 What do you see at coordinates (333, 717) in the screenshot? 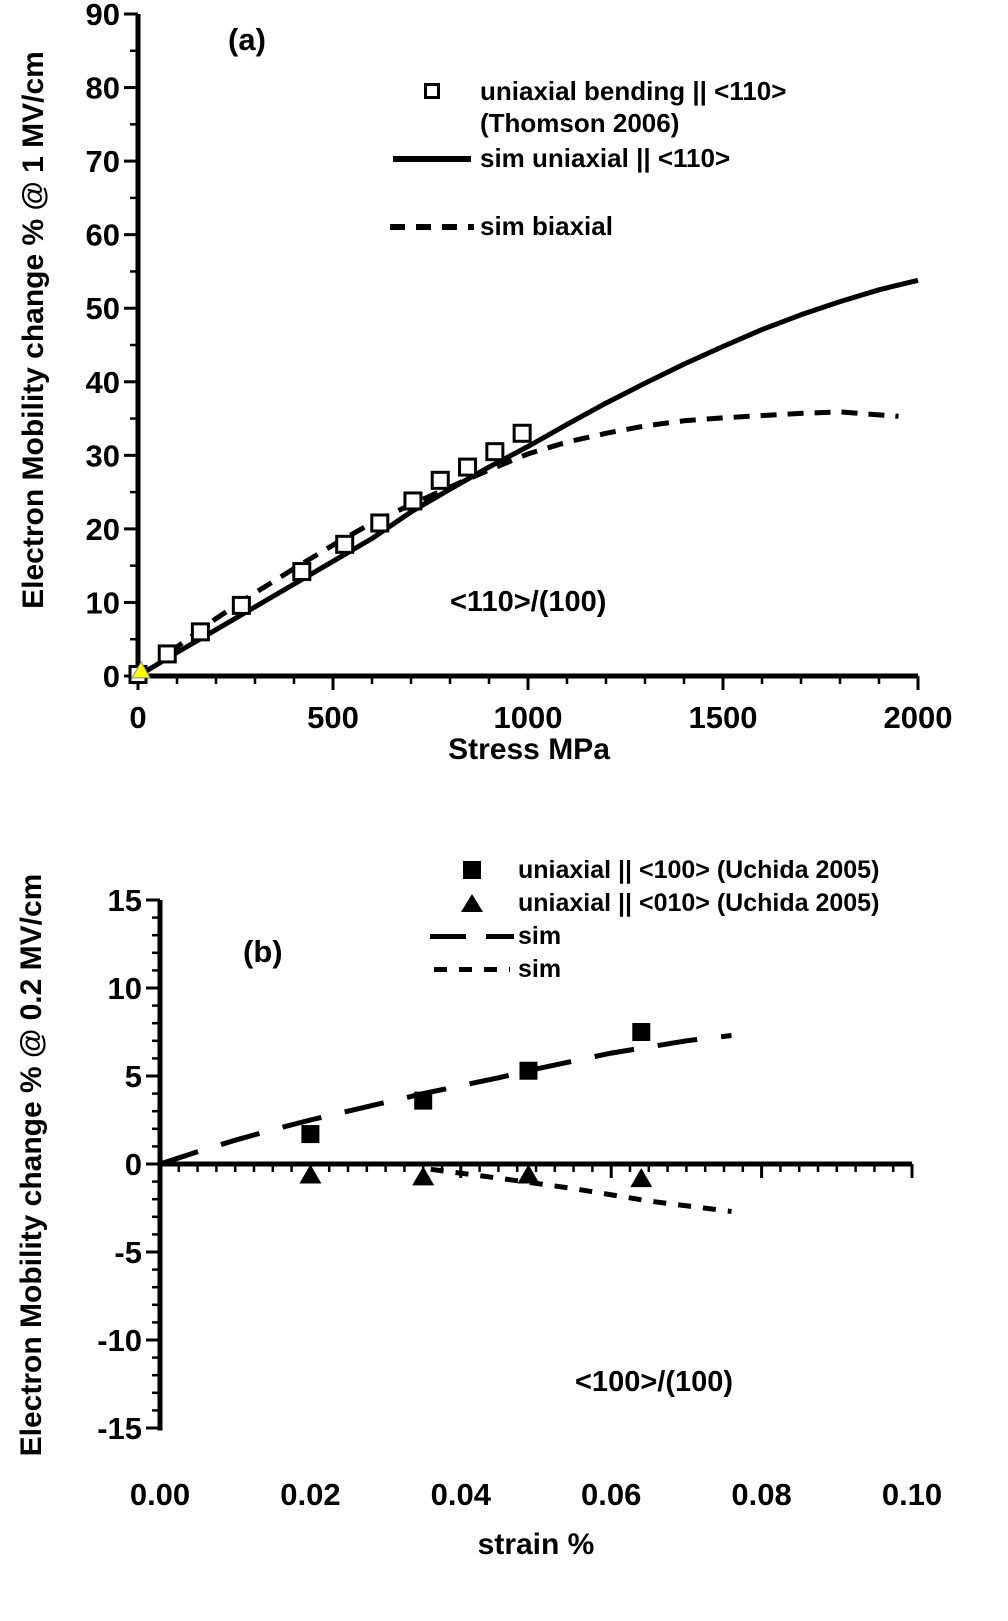
I see `svg-text: 500` at bounding box center [333, 717].